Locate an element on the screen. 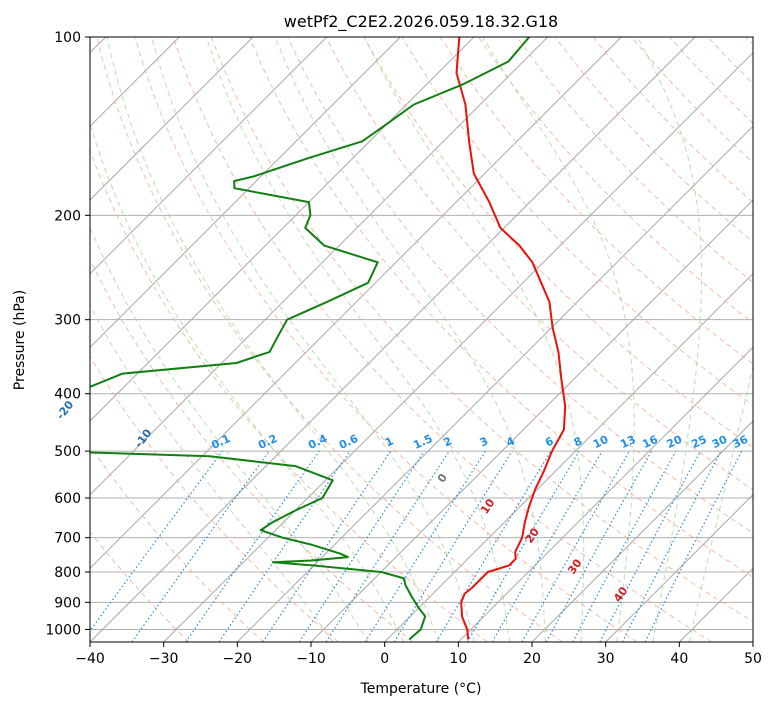  y-tick-label: 100 is located at coordinates (67, 38).